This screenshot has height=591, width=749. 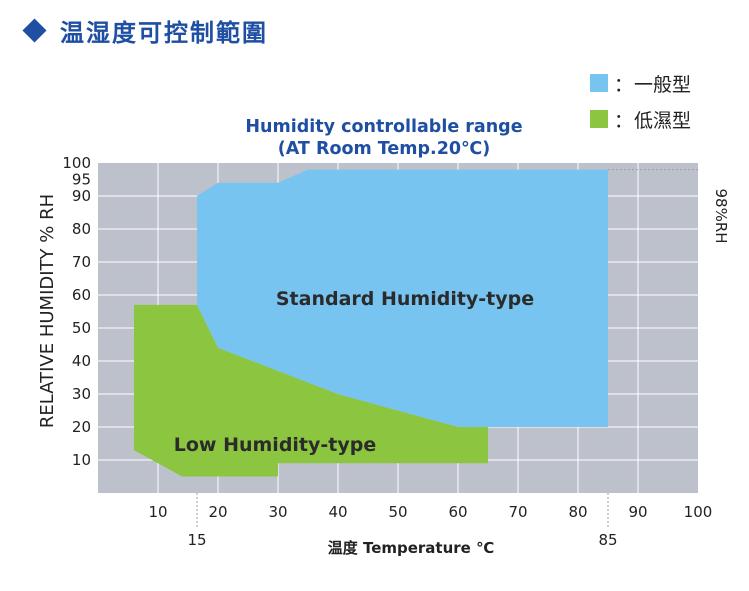 I want to click on y-tick-label: 20, so click(x=81, y=427).